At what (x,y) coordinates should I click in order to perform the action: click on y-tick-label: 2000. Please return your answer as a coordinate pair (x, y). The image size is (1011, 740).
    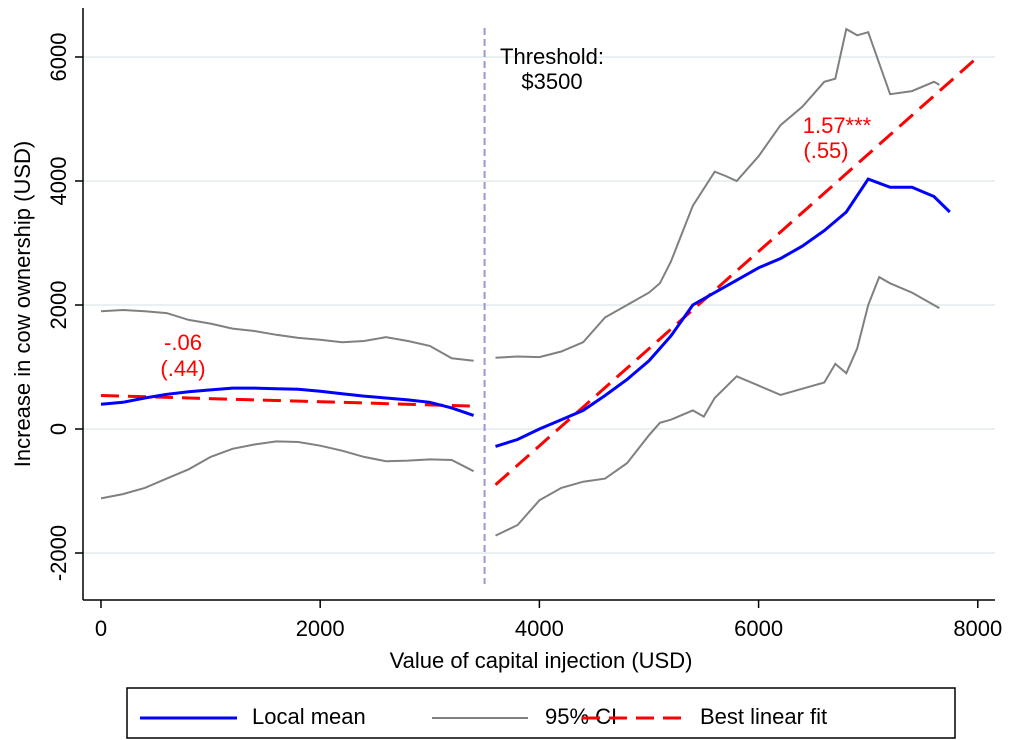
    Looking at the image, I should click on (58, 305).